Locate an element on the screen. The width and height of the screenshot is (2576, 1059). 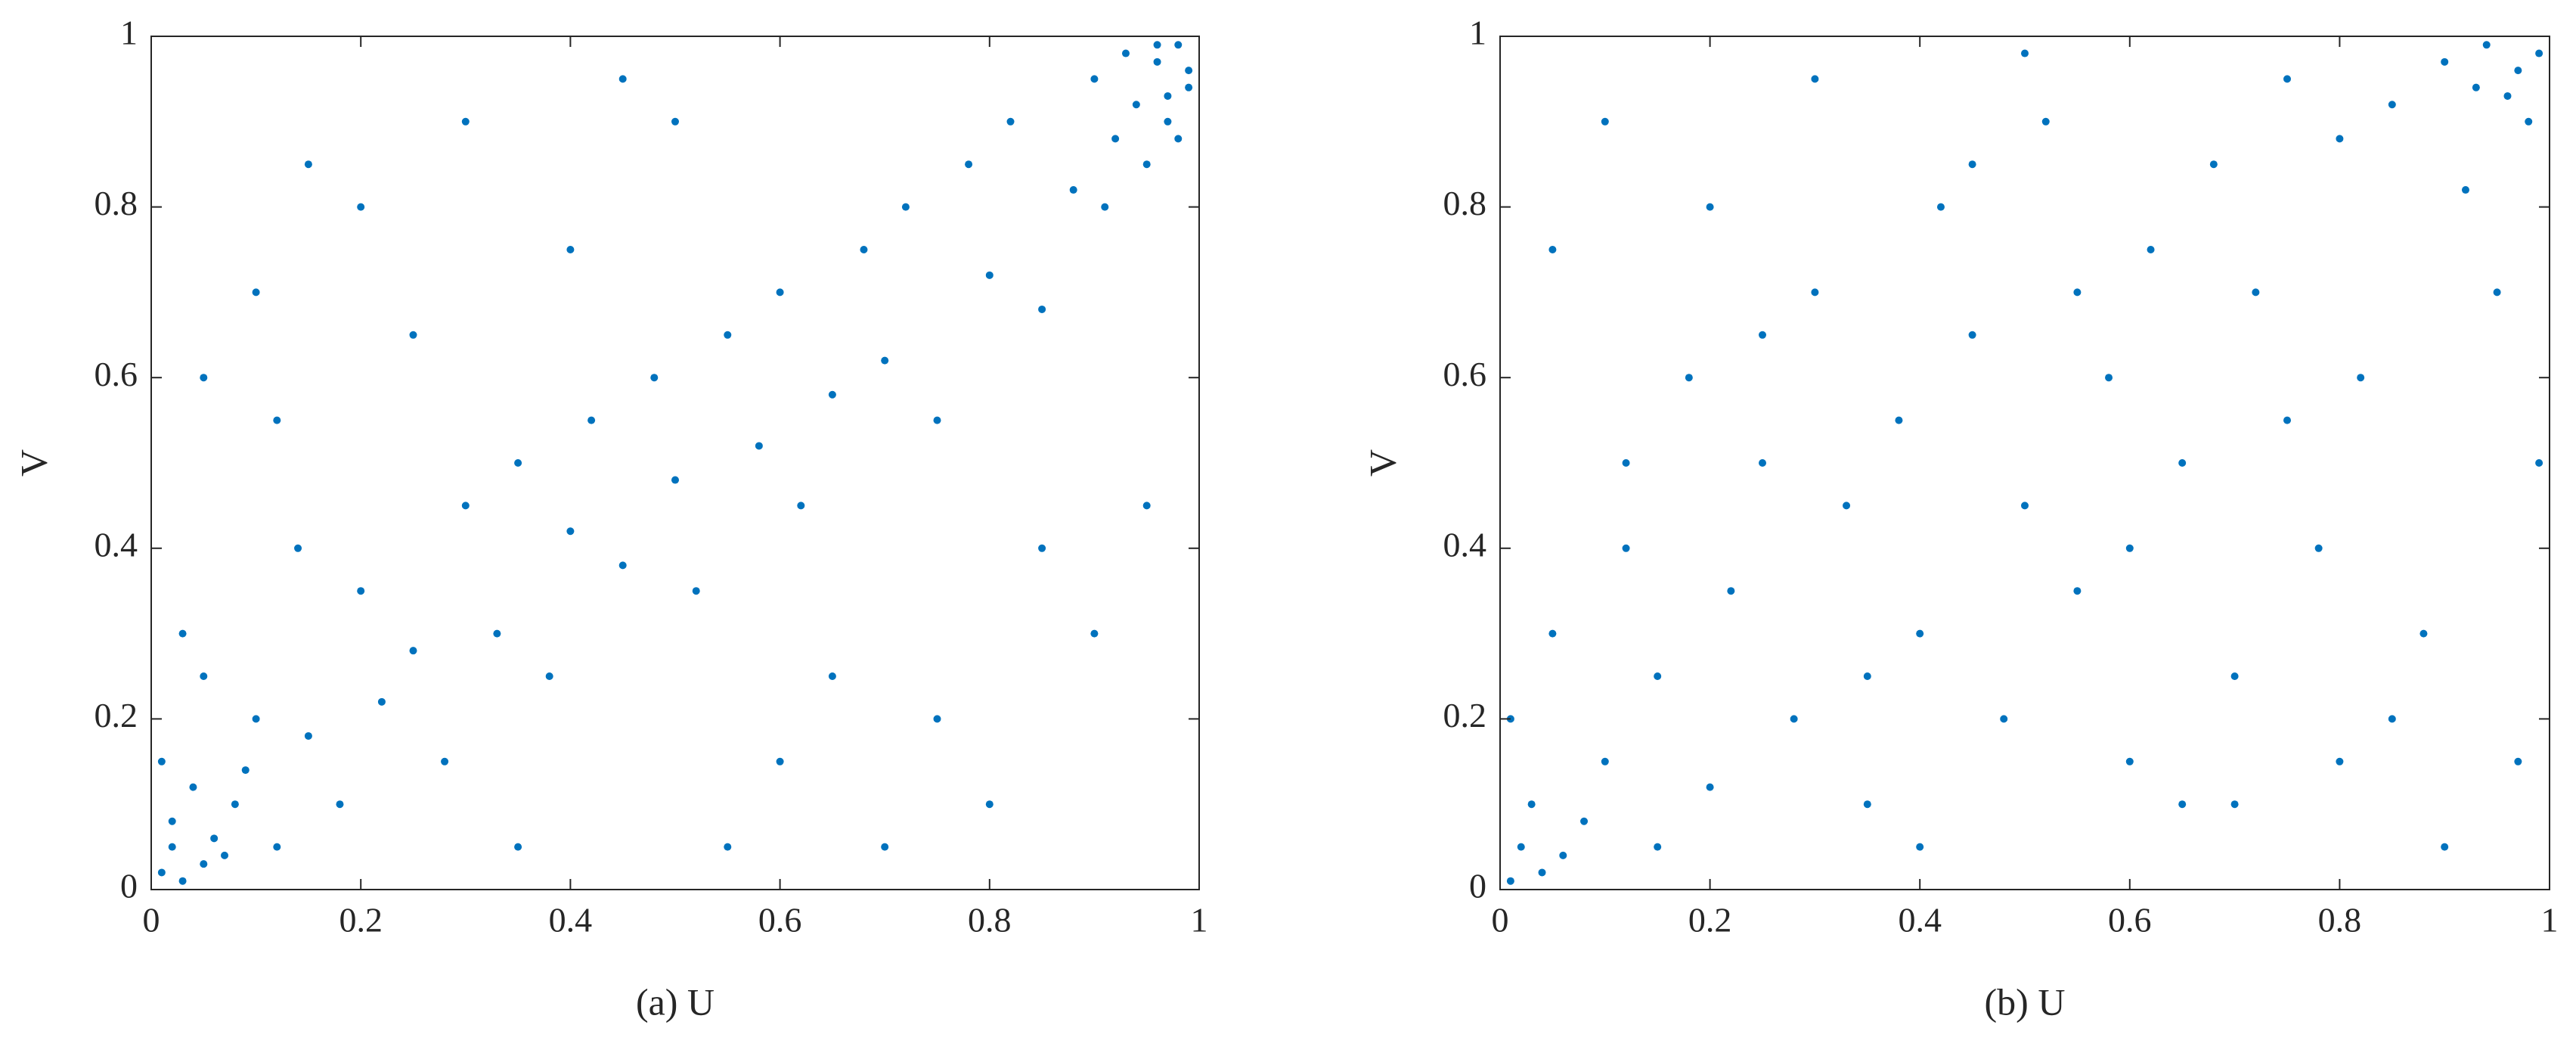
x-tick-label: 0.8 is located at coordinates (2340, 920).